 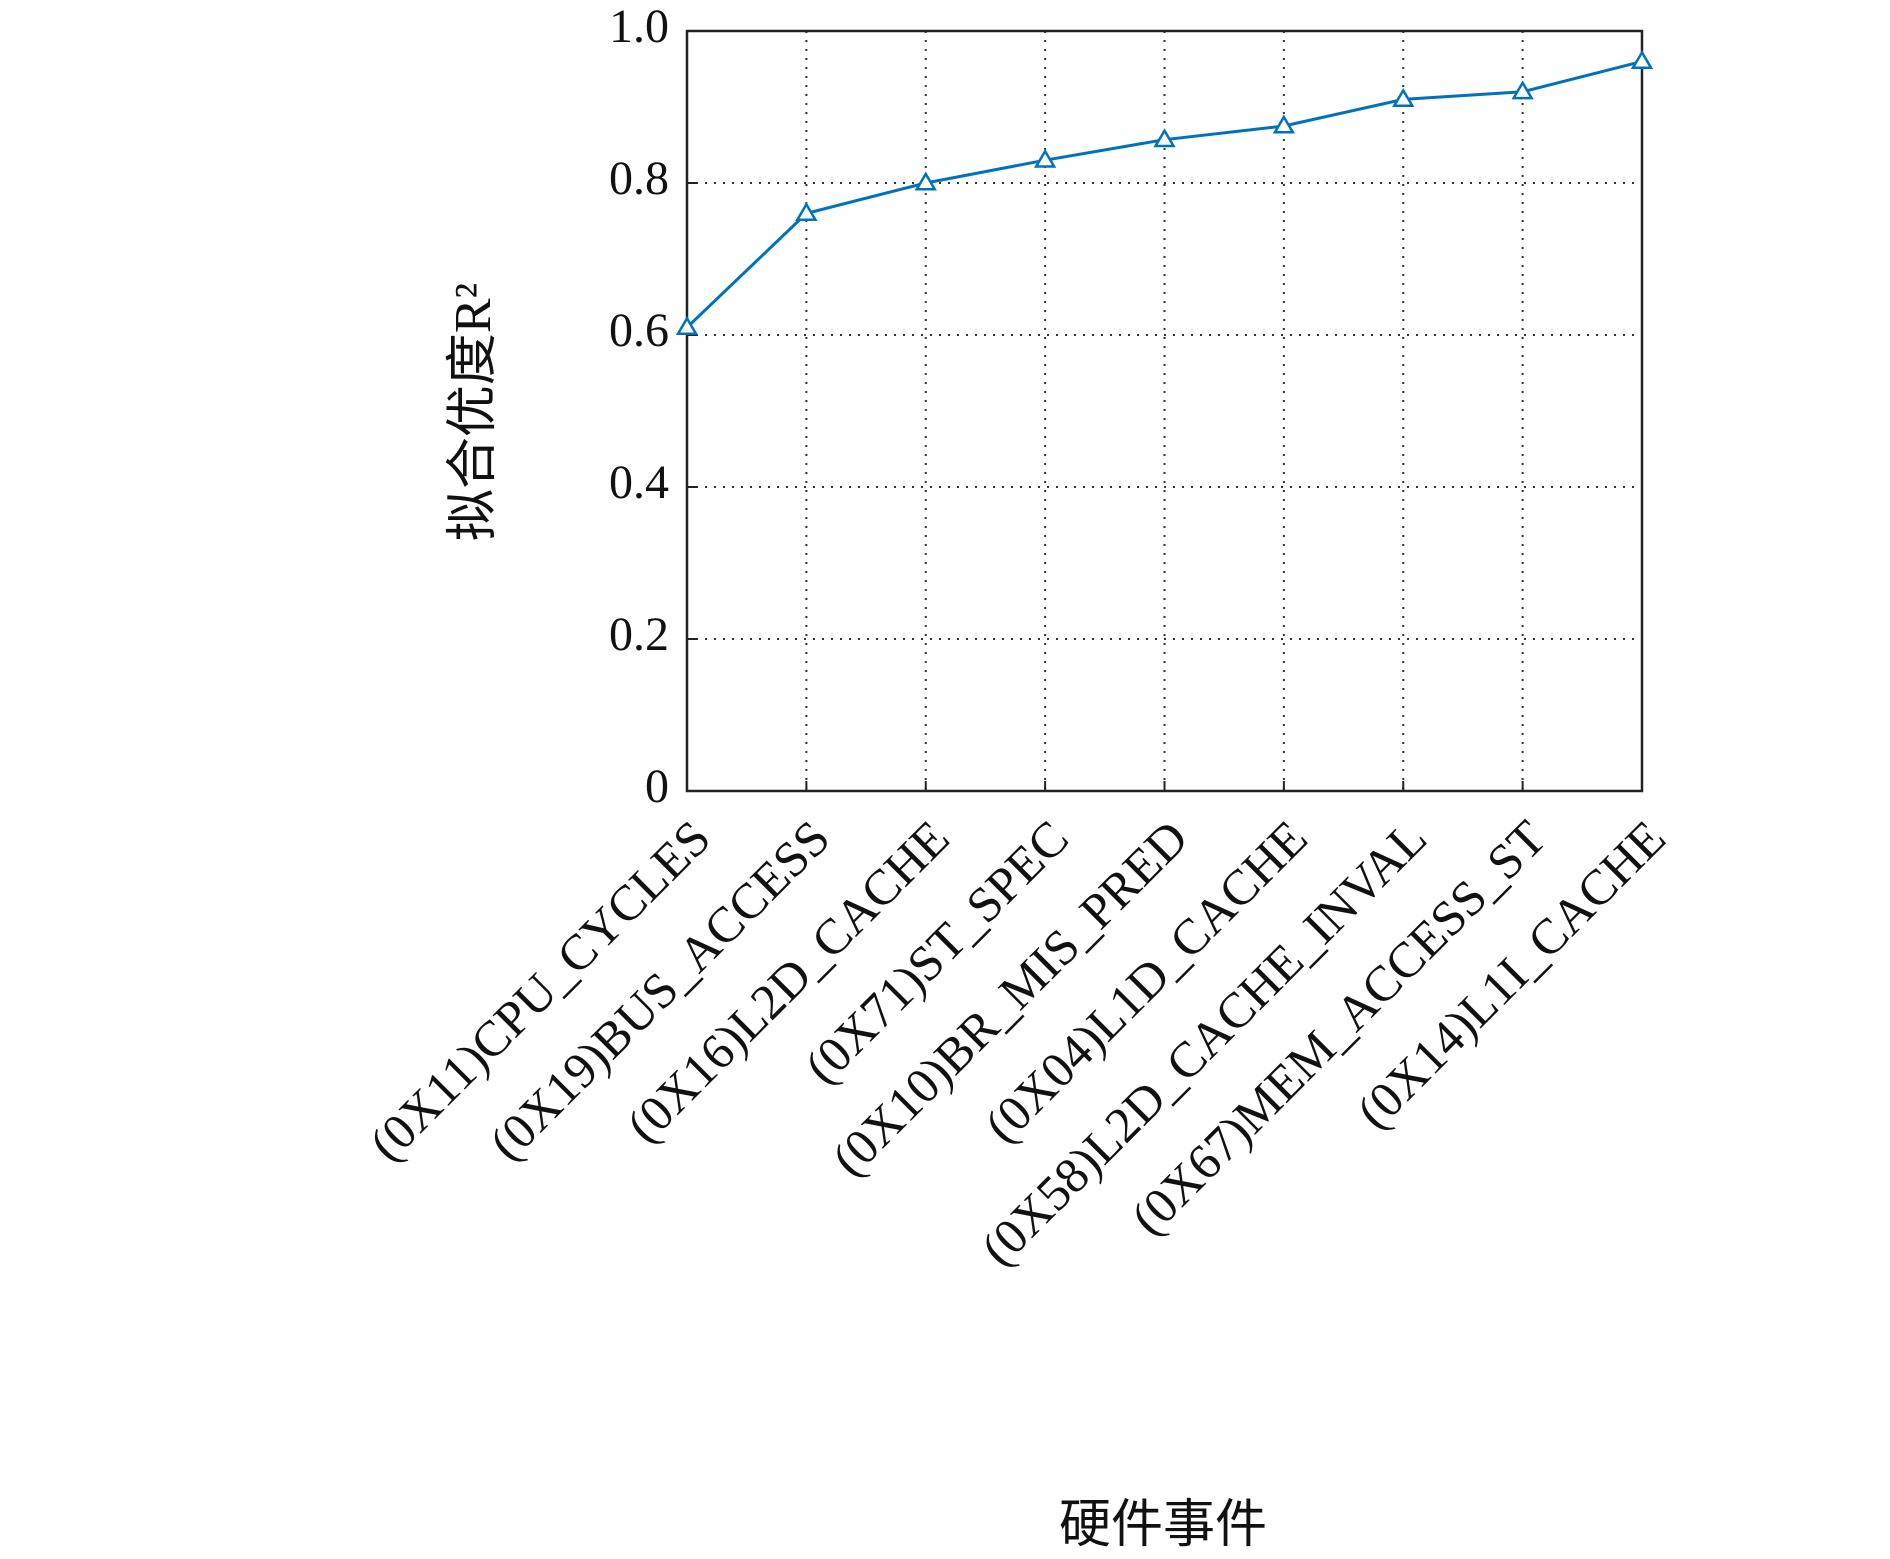 I want to click on y-tick-label: 0, so click(x=657, y=786).